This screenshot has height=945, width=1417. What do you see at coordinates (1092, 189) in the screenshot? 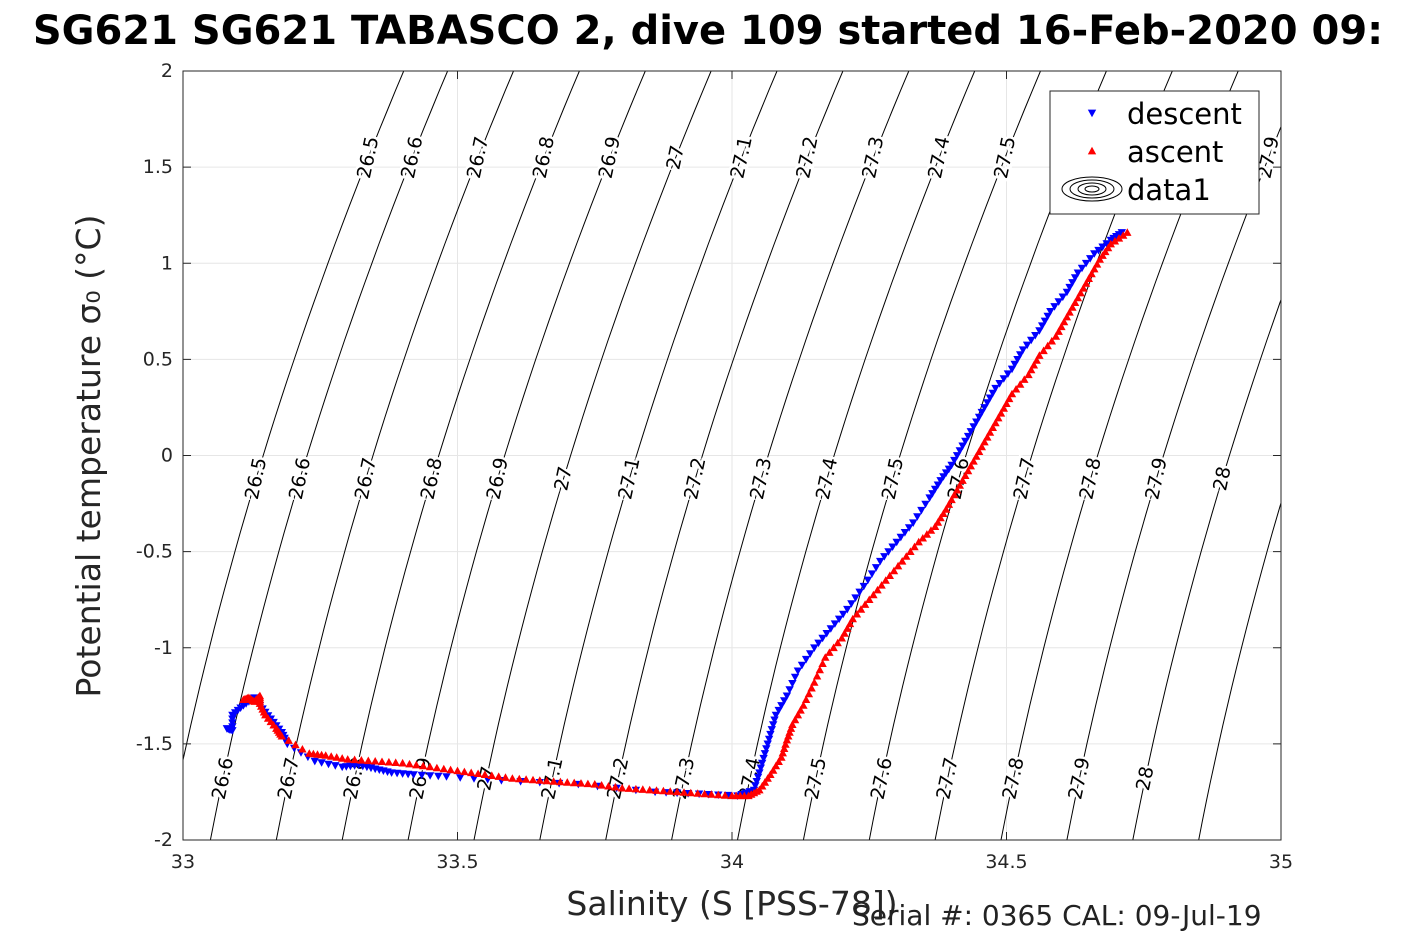
I see `legend-contour-symbol` at bounding box center [1092, 189].